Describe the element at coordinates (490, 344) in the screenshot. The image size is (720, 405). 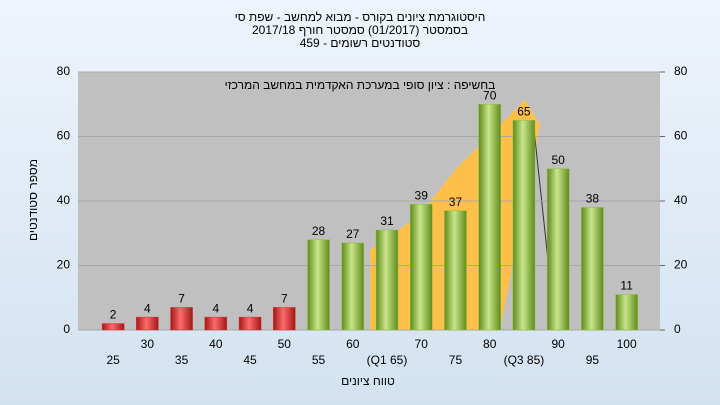
I see `x-tick-label: 80` at that location.